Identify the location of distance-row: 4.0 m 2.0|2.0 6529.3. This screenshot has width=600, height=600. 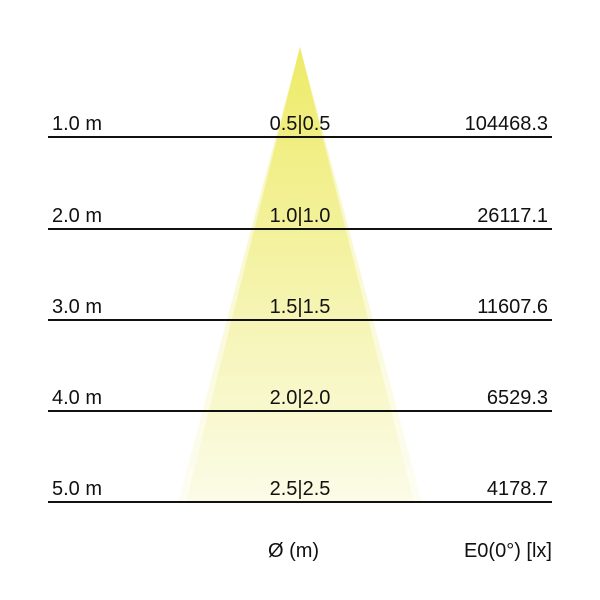
(300, 399).